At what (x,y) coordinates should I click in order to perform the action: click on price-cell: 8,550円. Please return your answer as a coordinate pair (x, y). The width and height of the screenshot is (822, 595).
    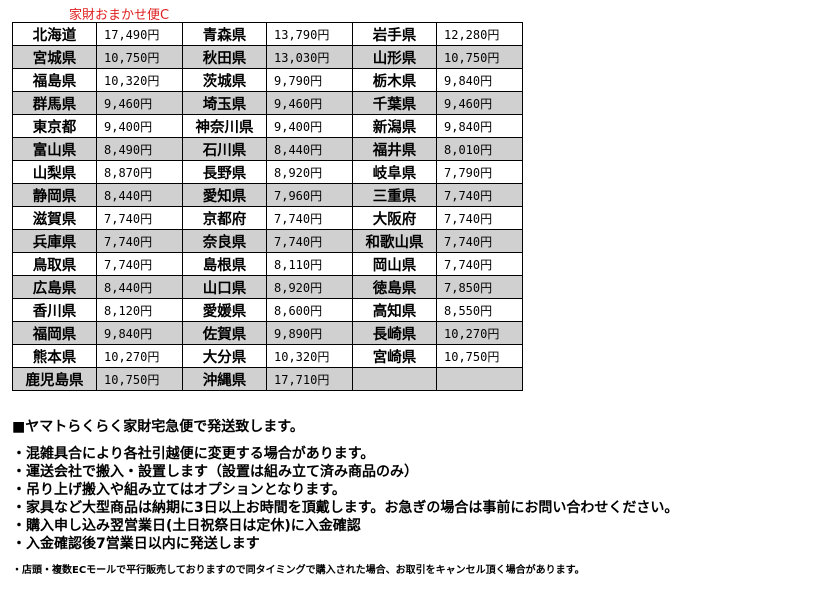
    Looking at the image, I should click on (479, 310).